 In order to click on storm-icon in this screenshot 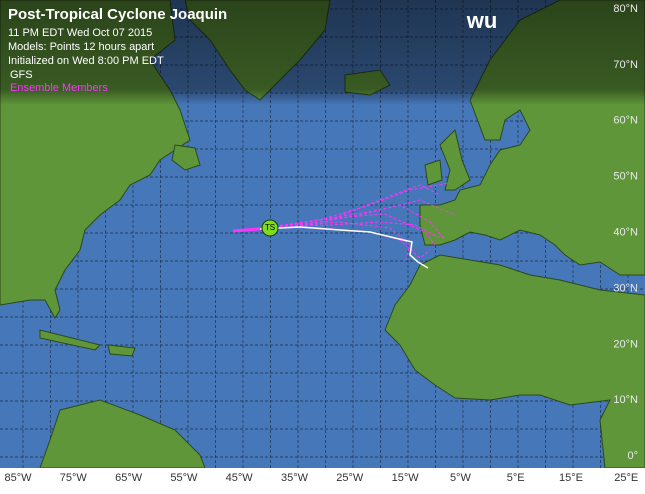, I will do `click(270, 228)`.